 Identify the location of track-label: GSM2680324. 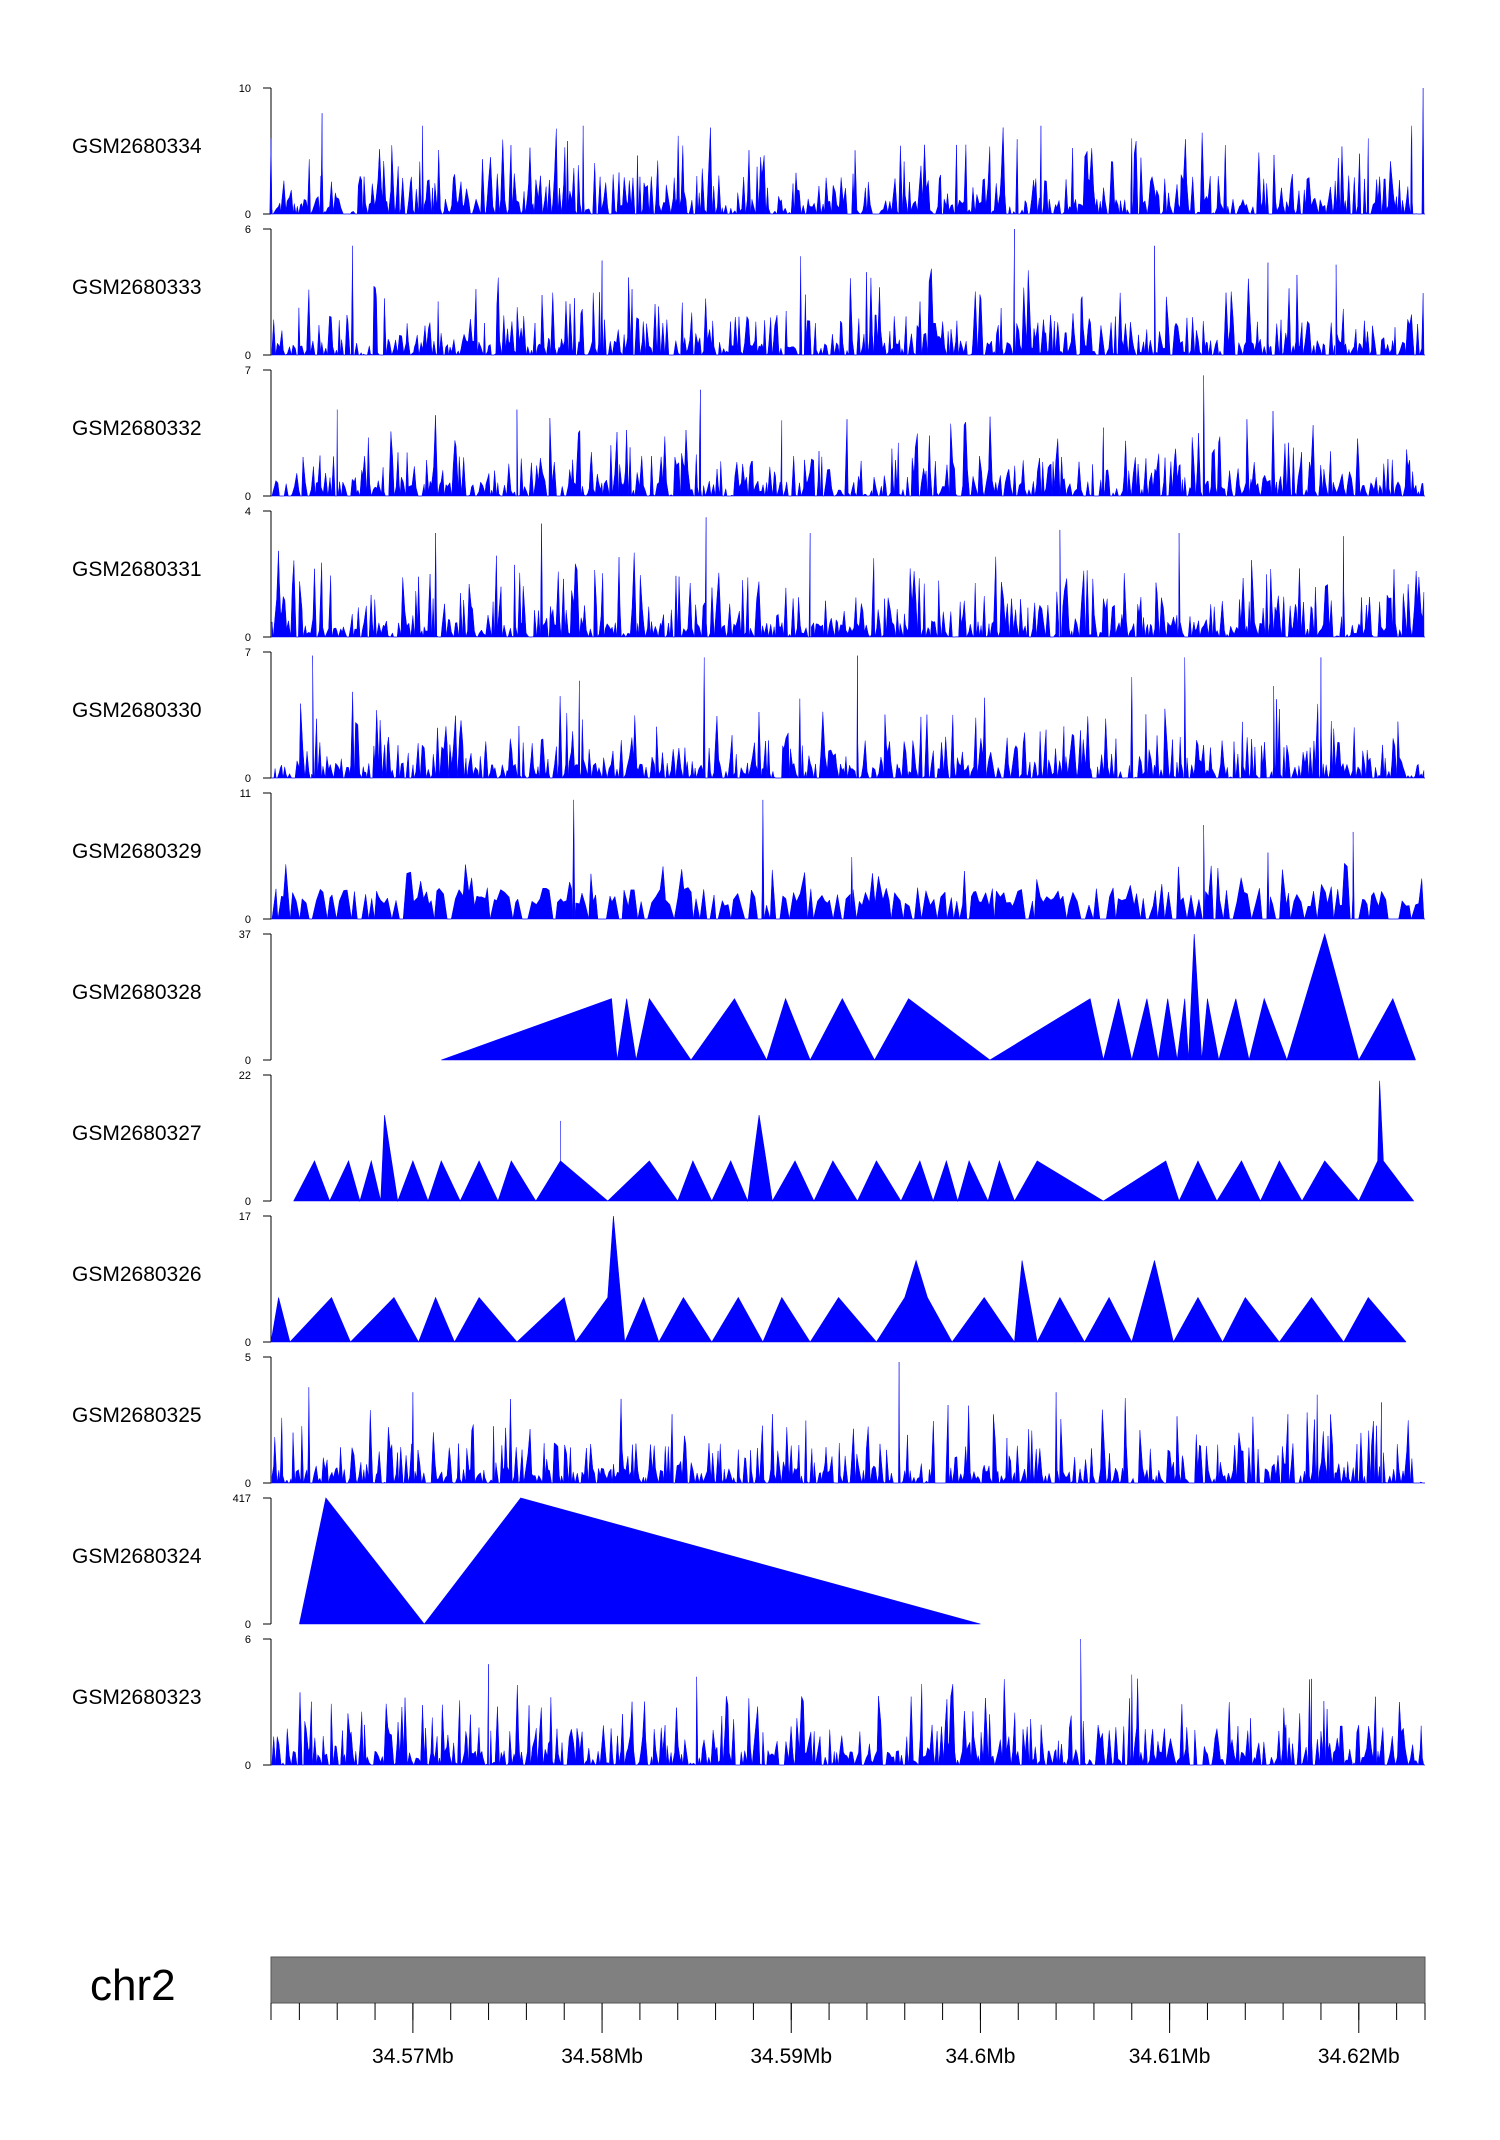
(137, 1556).